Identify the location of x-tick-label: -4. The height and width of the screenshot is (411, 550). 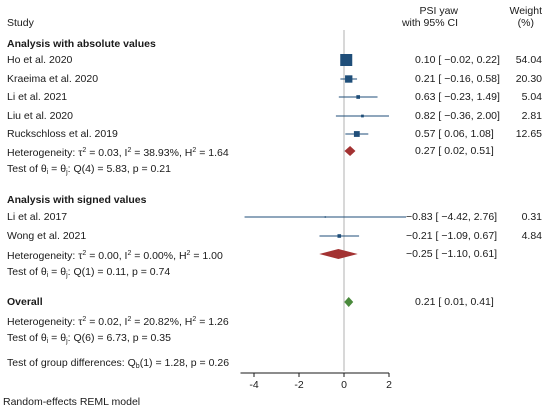
(253, 385).